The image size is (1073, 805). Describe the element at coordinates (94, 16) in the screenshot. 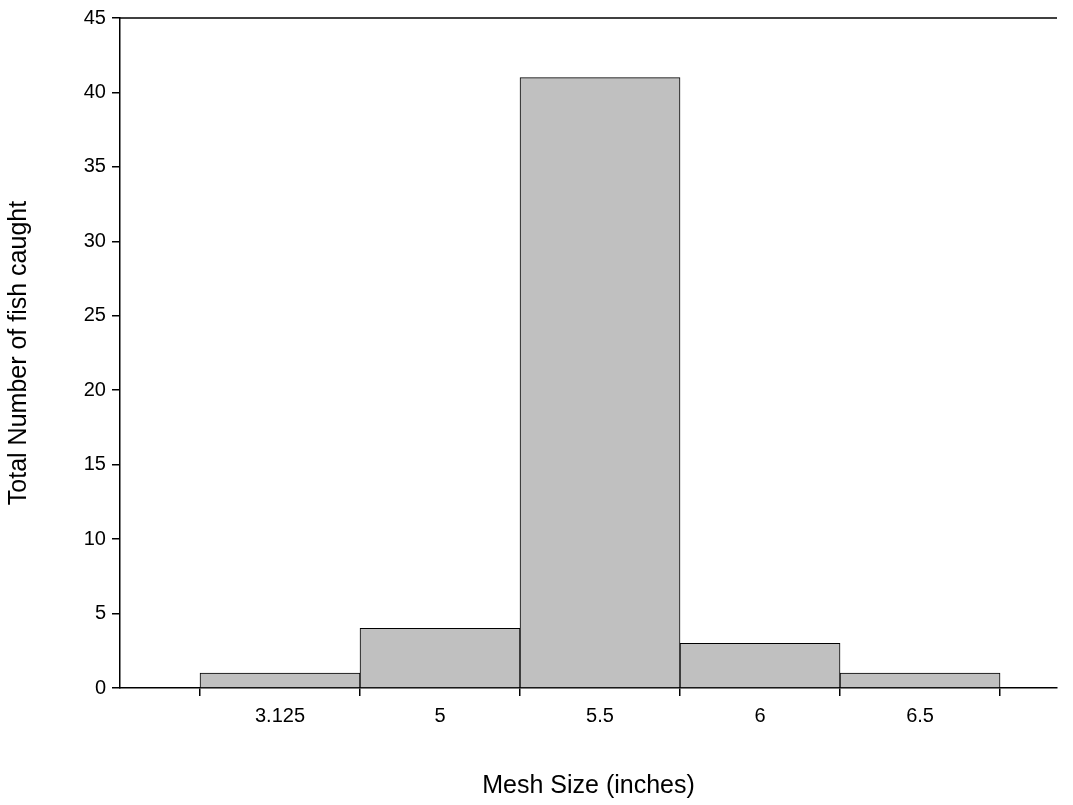

I see `y-tick-label: 45` at that location.